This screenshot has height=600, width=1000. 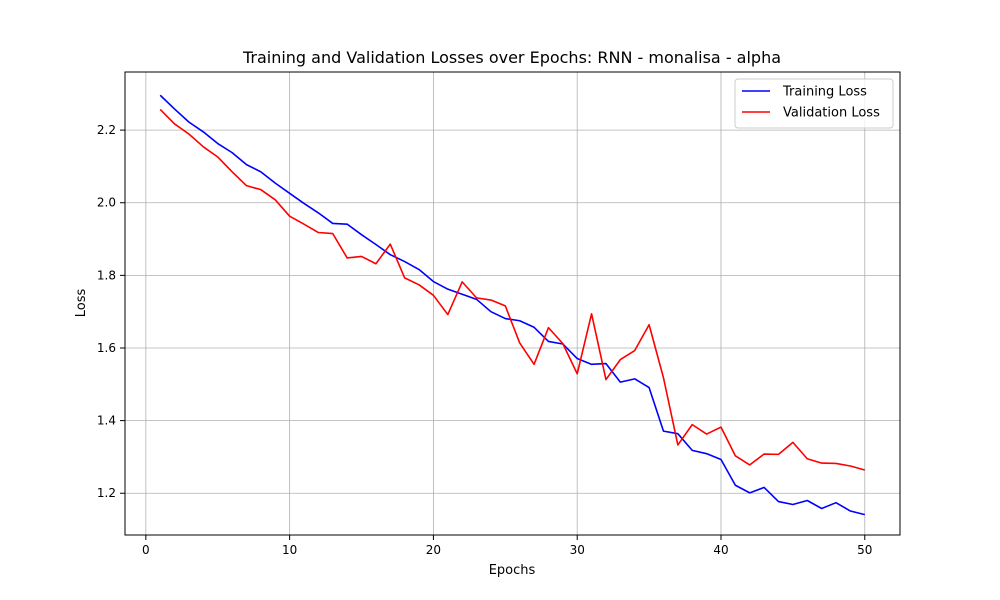 What do you see at coordinates (289, 550) in the screenshot?
I see `x-tick-label: 10` at bounding box center [289, 550].